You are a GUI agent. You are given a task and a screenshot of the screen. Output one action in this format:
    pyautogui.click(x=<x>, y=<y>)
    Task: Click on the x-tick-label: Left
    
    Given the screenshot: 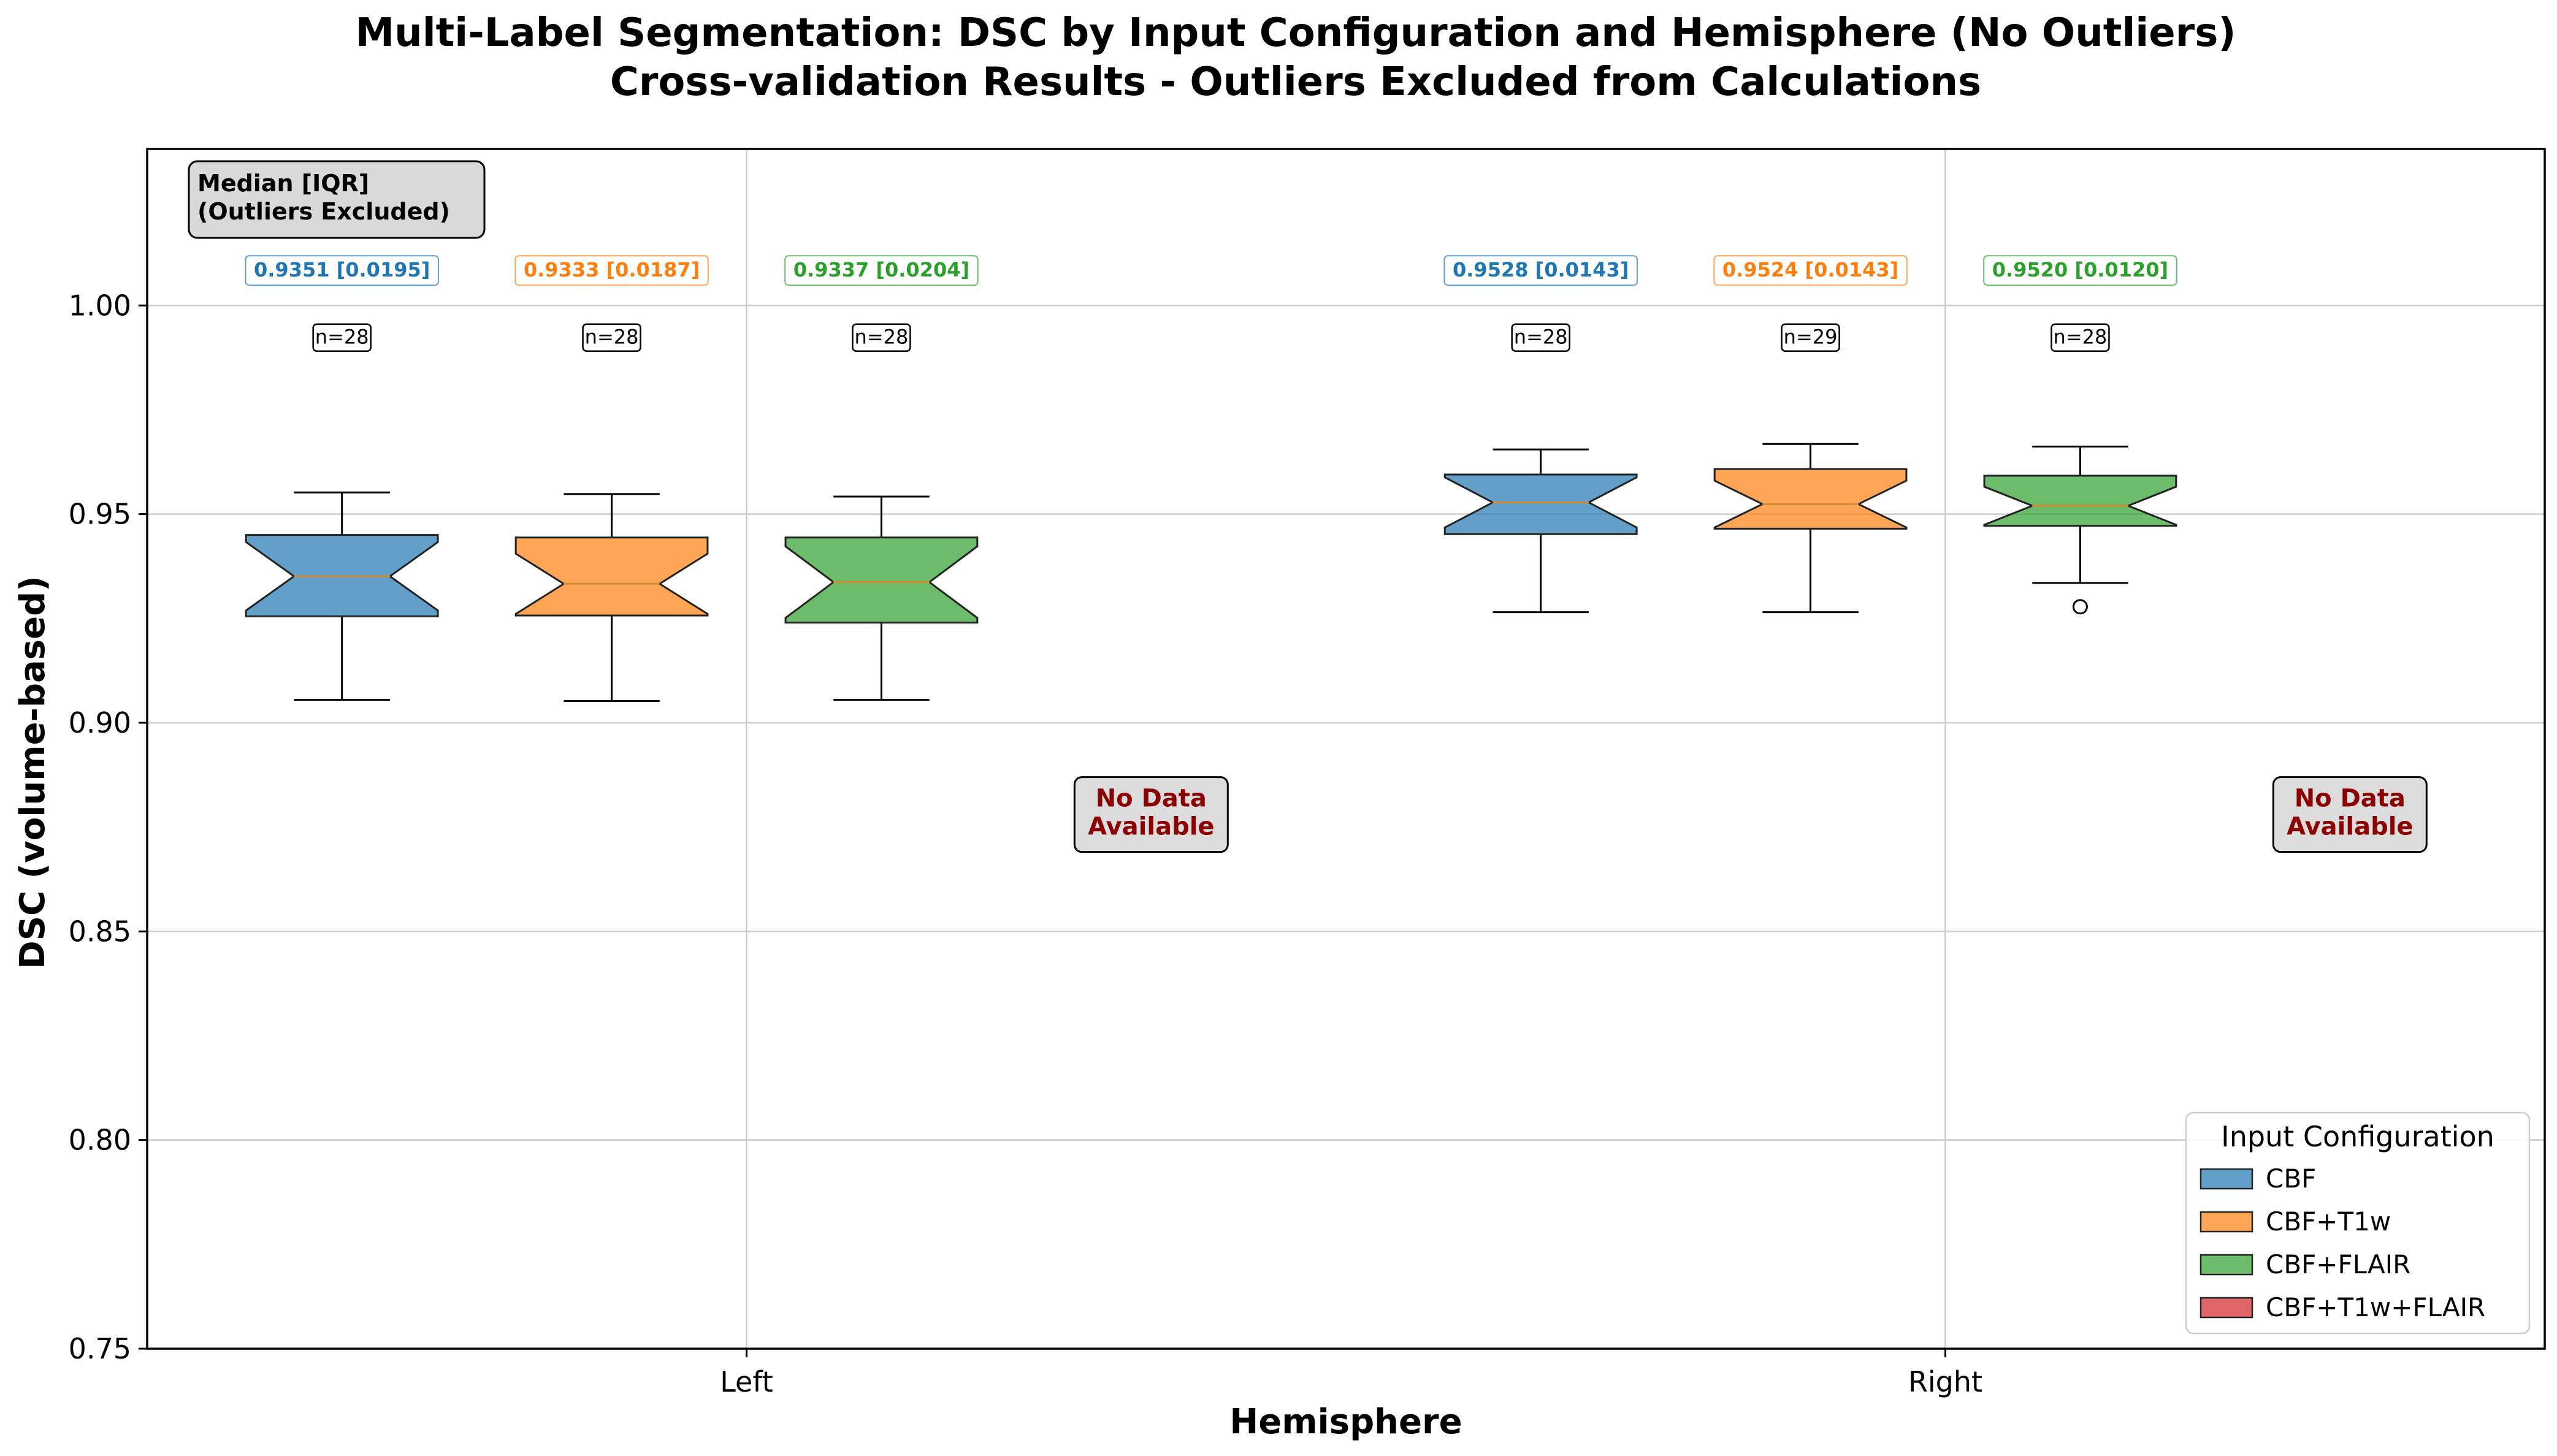 What is the action you would take?
    pyautogui.click(x=746, y=1381)
    